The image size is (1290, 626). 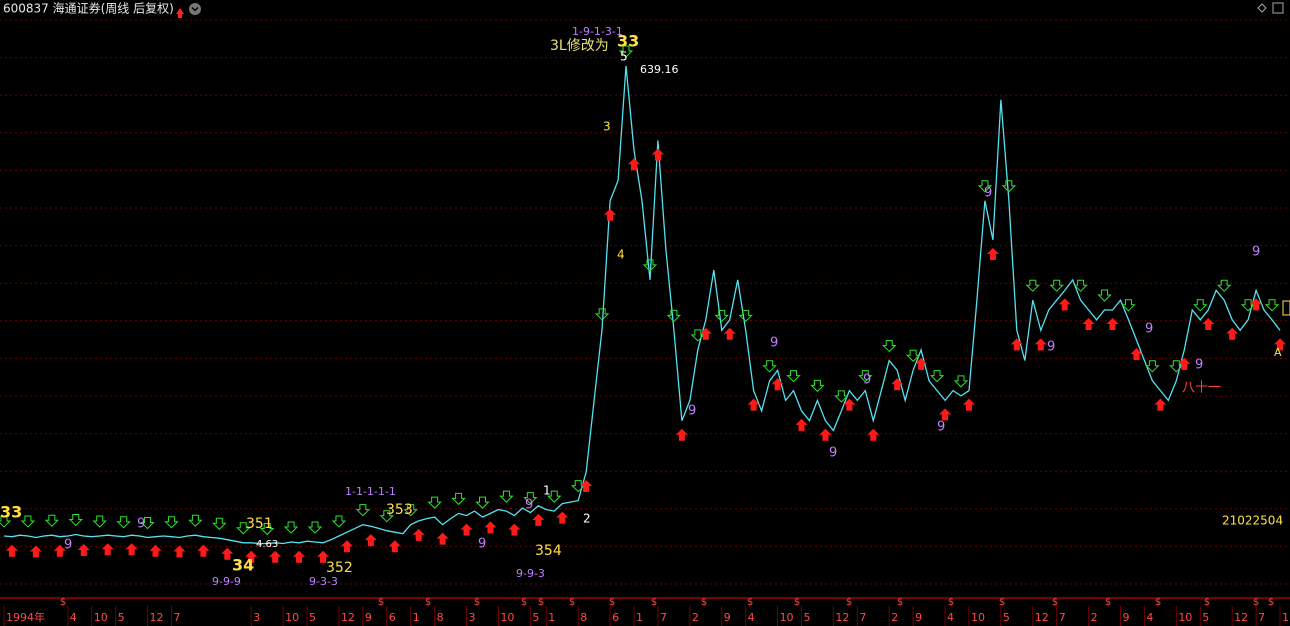 I want to click on annotation: 9-3-3, so click(x=323, y=581).